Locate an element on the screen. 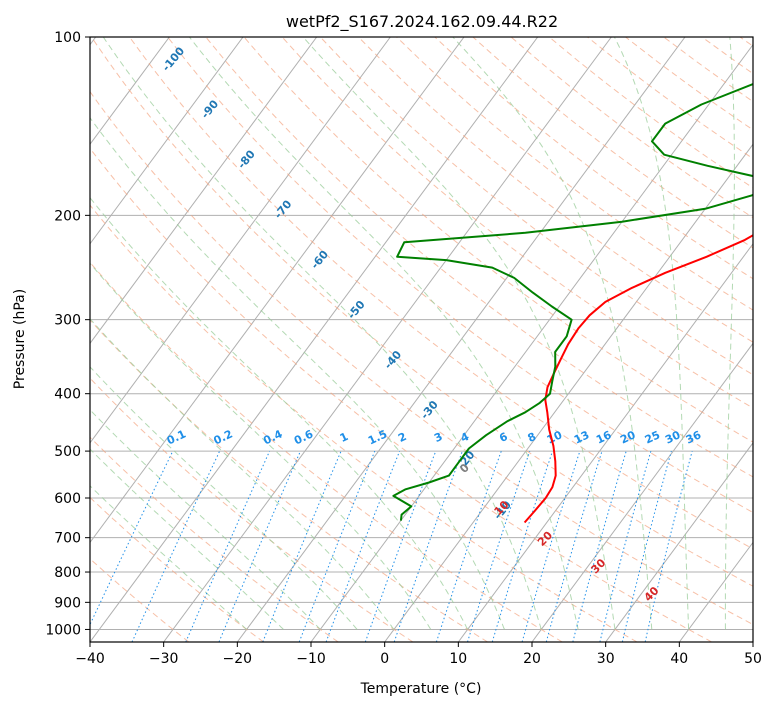 The width and height of the screenshot is (775, 708). y-tick-label: 100 is located at coordinates (67, 38).